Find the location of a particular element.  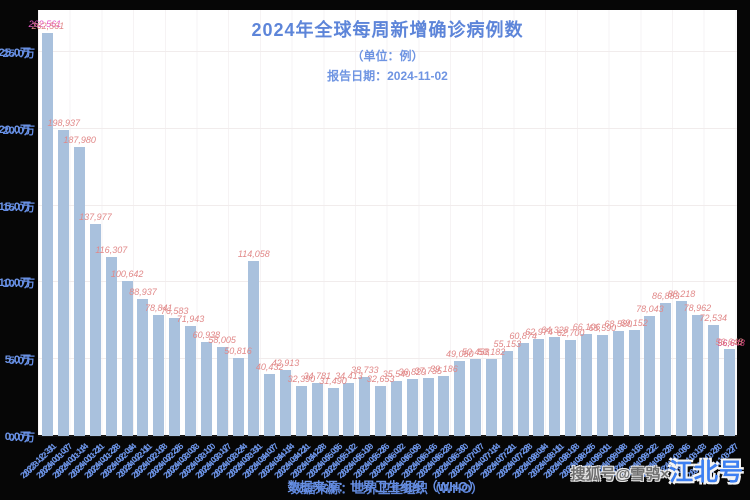

bar-value-label: 62,700 is located at coordinates (570, 332).